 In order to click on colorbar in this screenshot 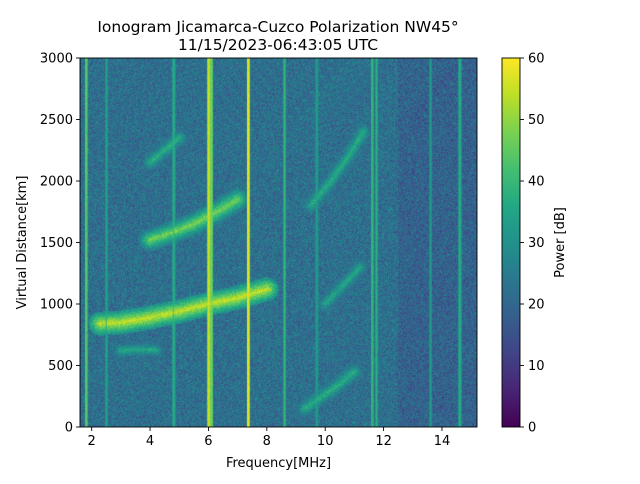, I will do `click(511, 242)`.